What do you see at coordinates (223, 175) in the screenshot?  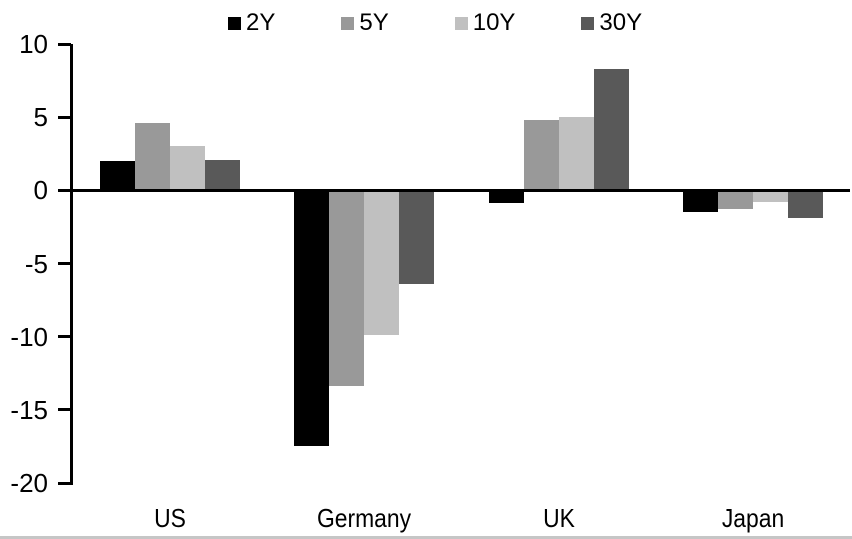 I see `bar-us-30y` at bounding box center [223, 175].